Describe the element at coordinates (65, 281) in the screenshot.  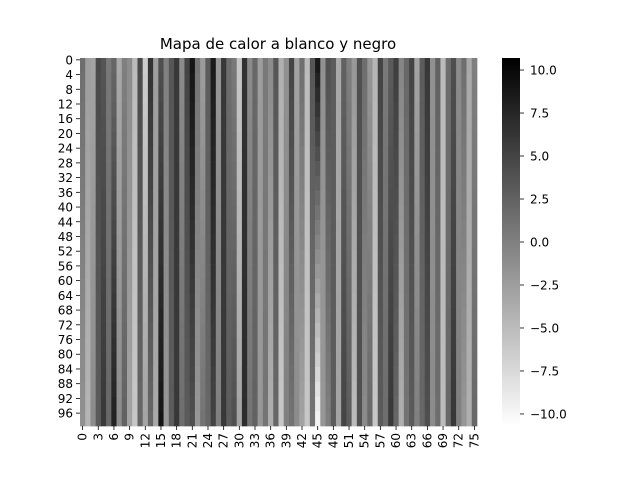
I see `y-tick-label: 60` at that location.